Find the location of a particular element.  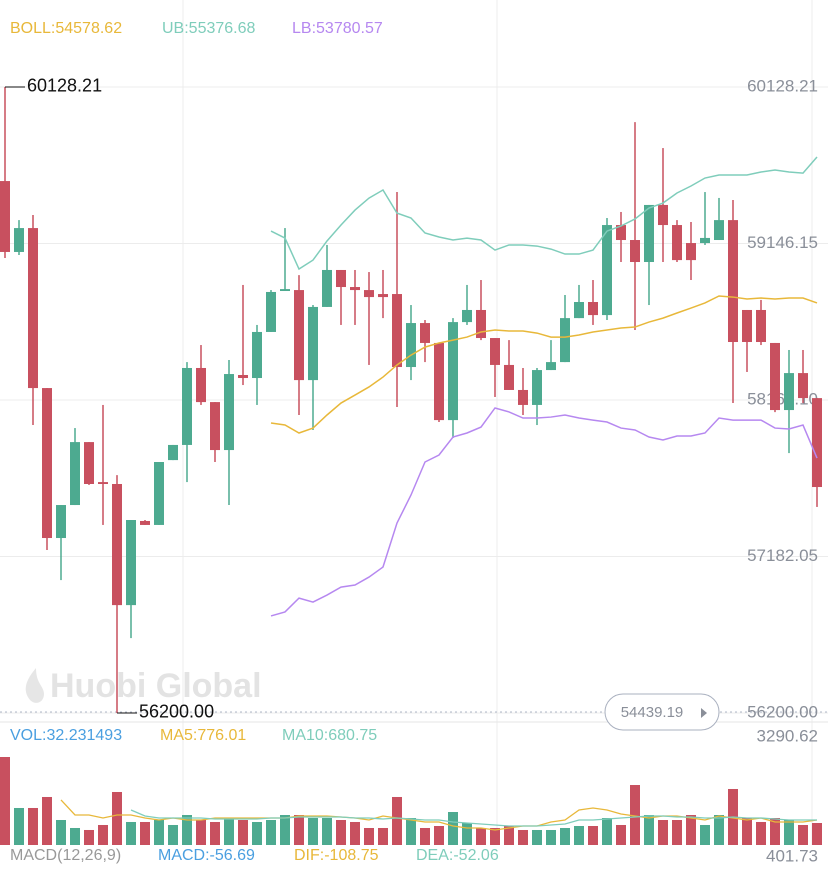

watermark-icon is located at coordinates (34, 685).